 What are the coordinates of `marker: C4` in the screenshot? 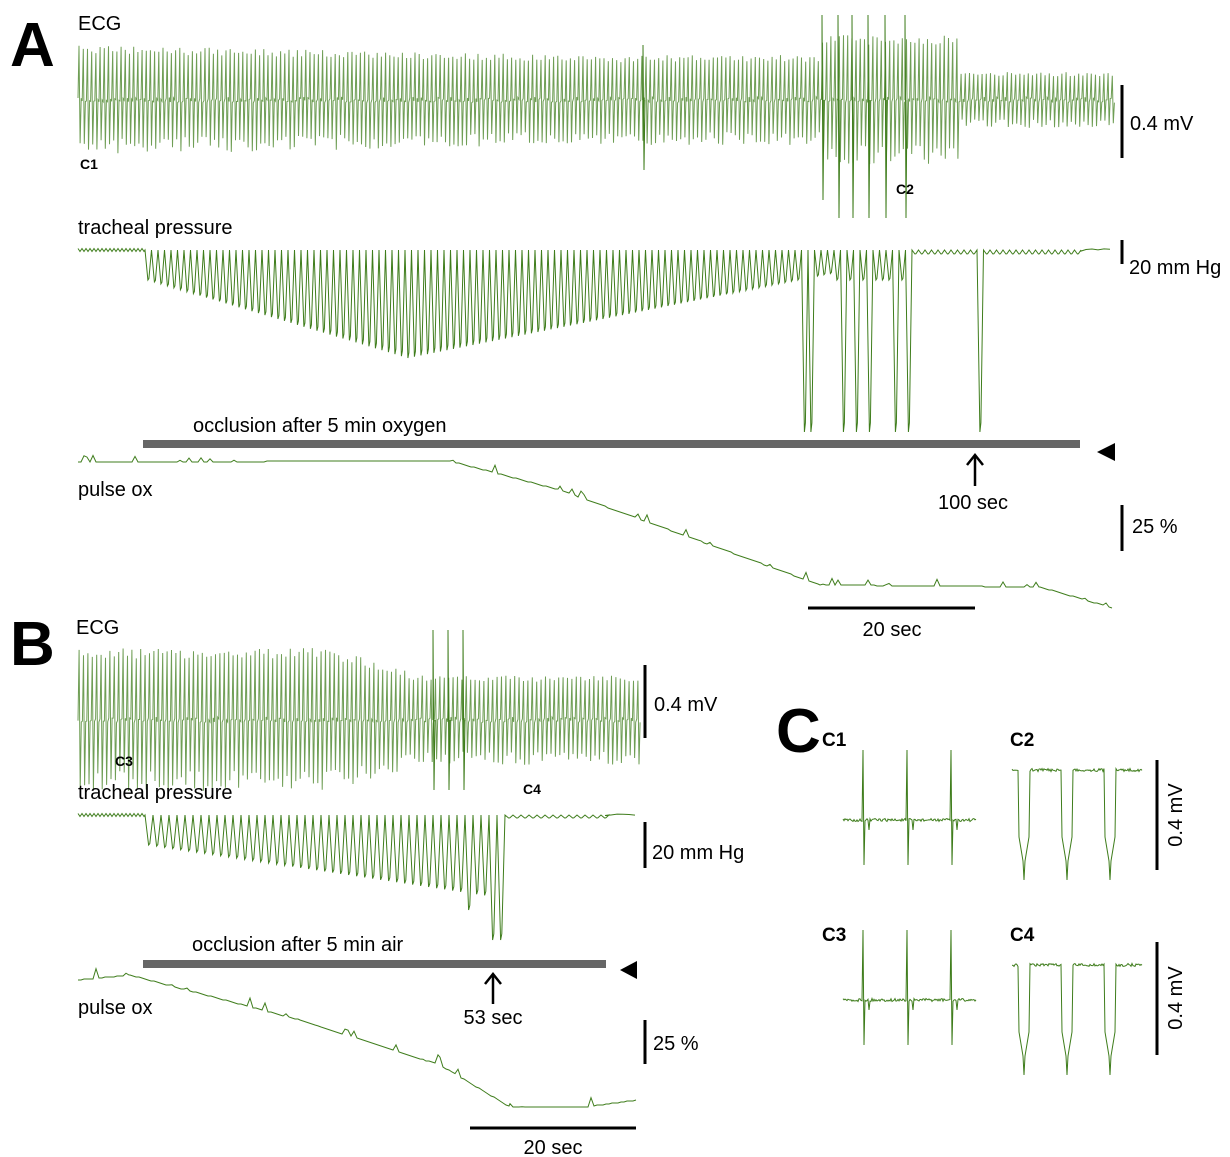 It's located at (532, 789).